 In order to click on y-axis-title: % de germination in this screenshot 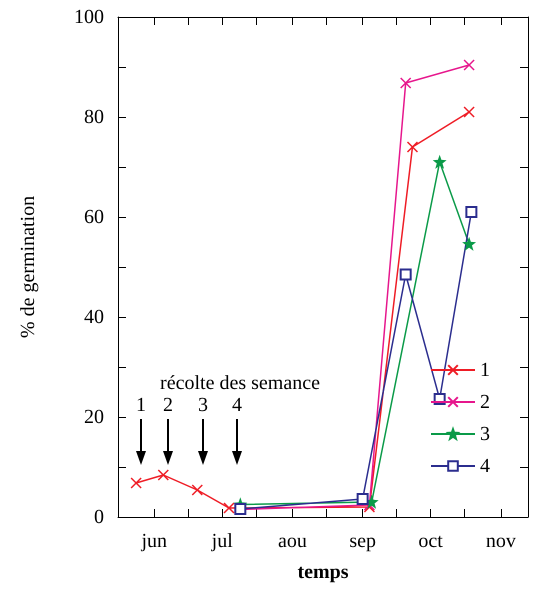, I will do `click(28, 267)`.